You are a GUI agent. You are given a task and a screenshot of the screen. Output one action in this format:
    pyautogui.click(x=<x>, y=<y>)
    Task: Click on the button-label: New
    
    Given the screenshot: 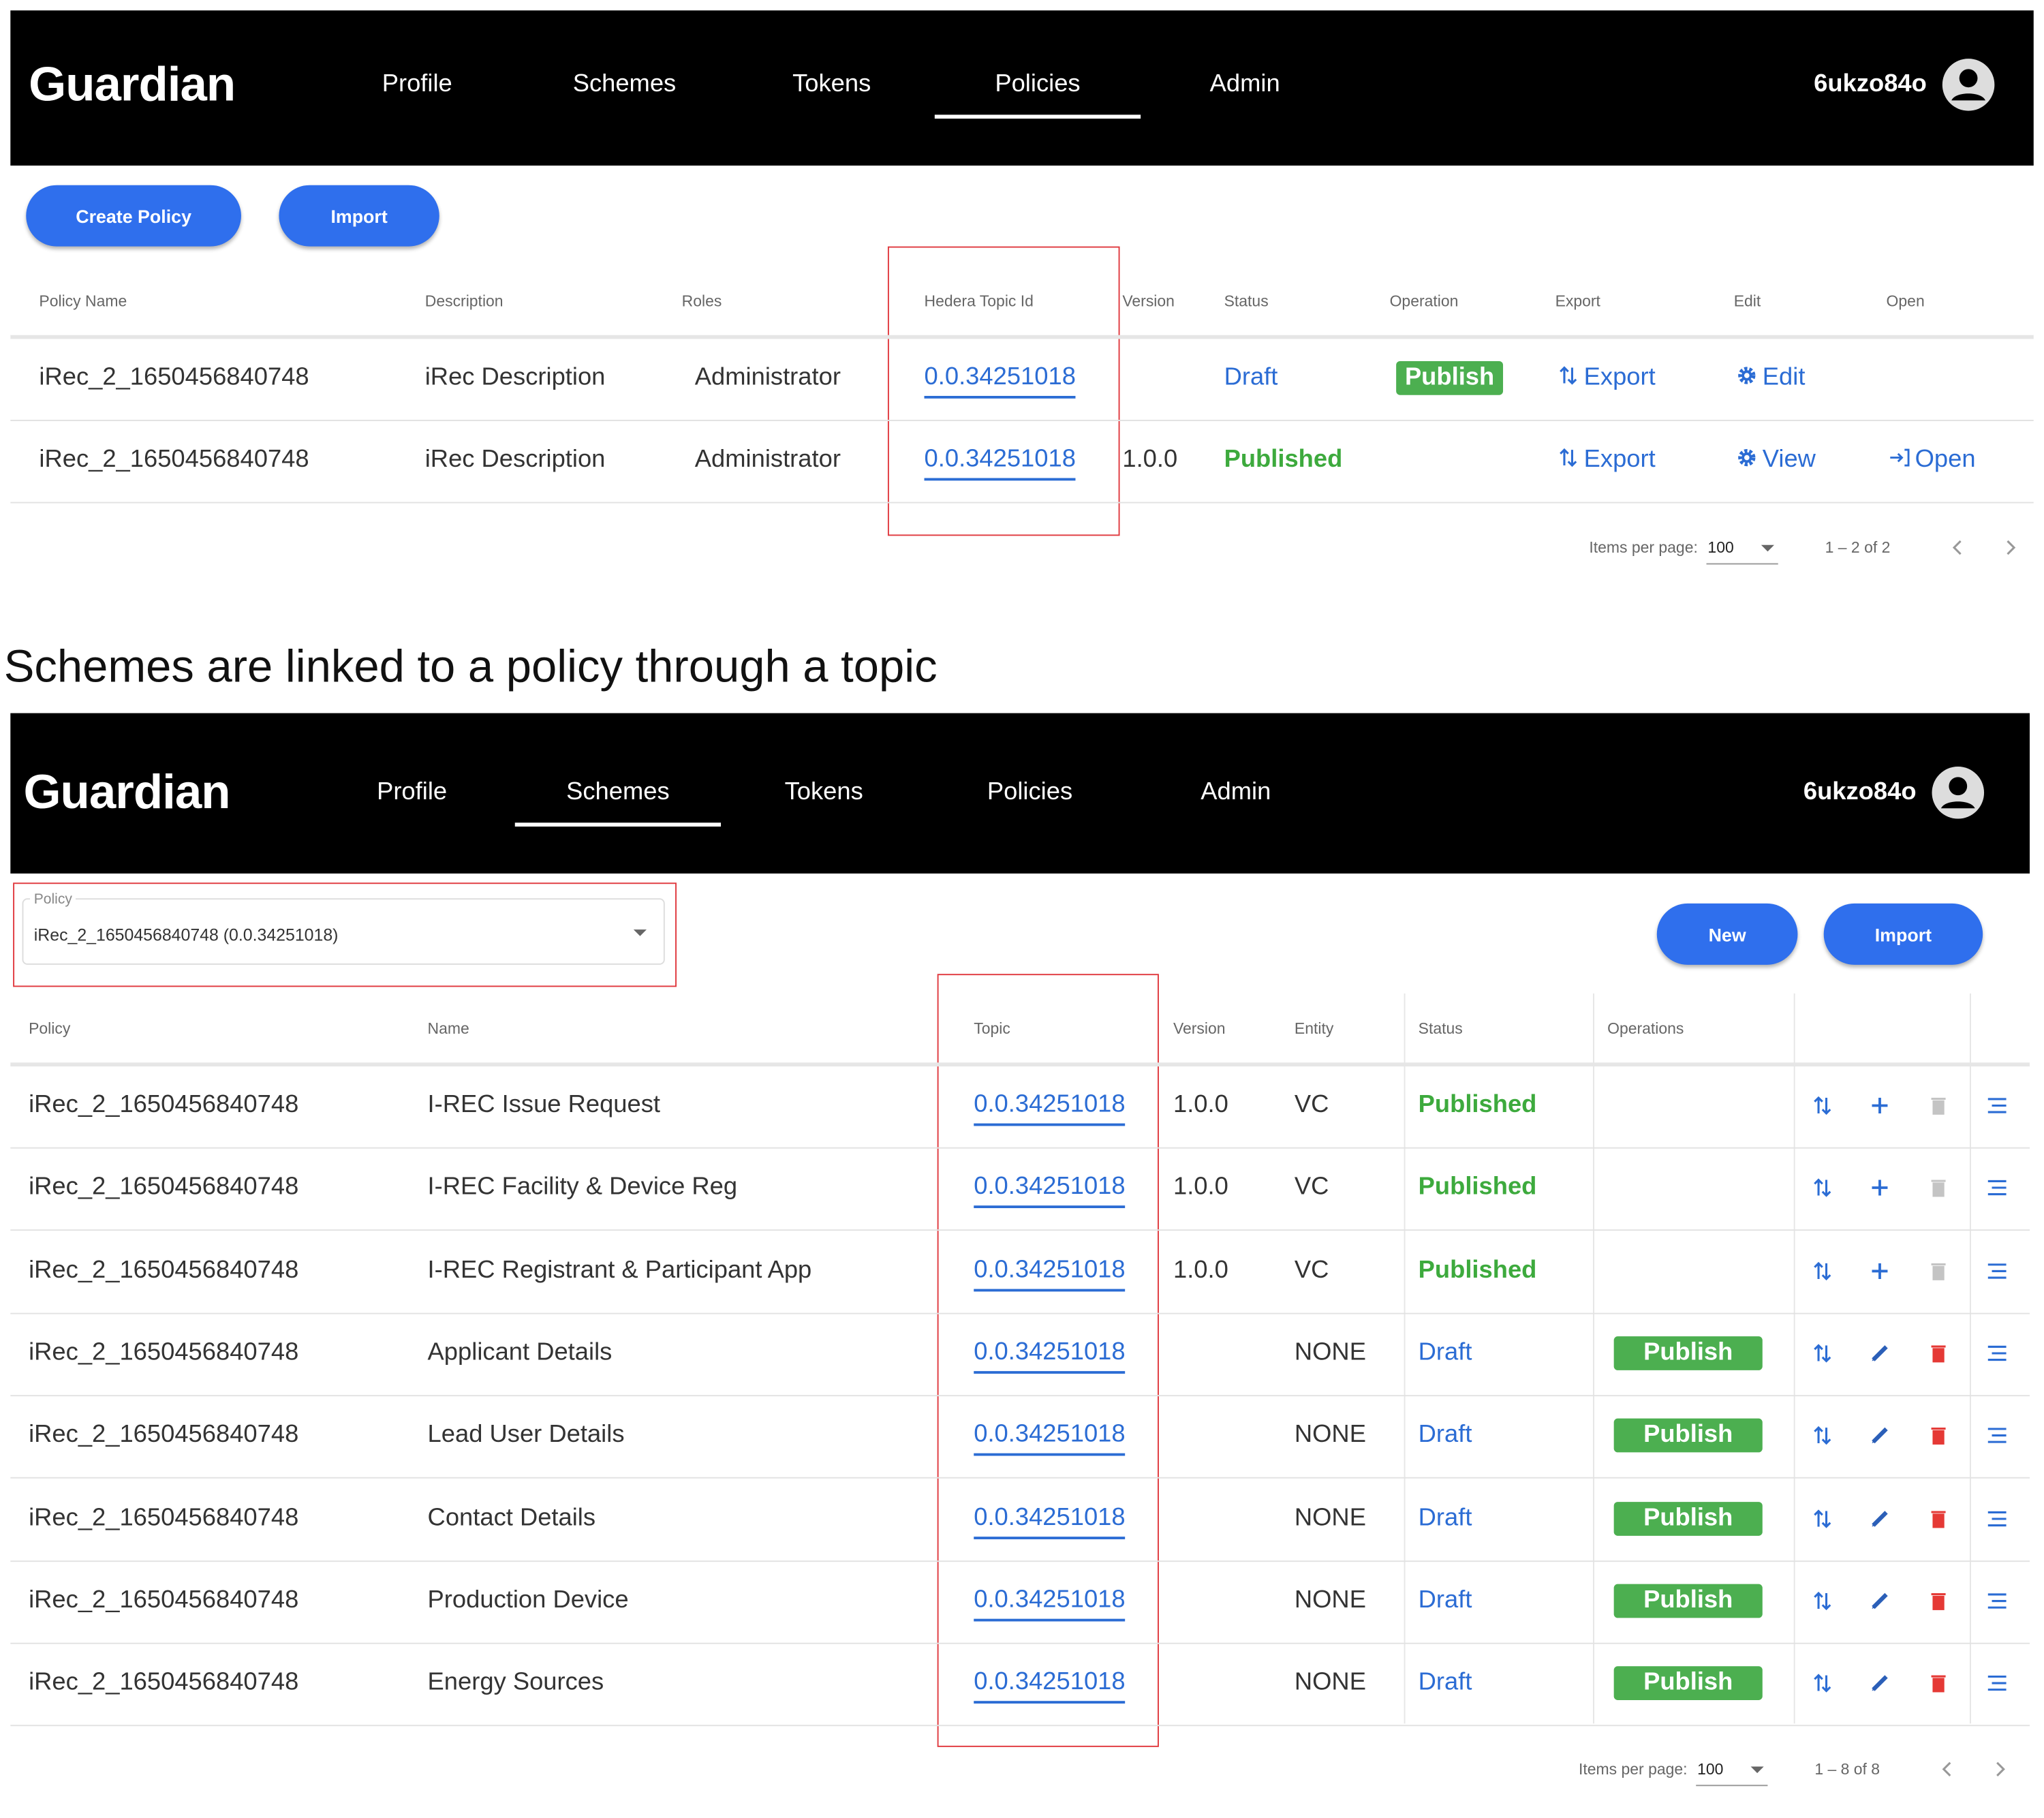 What is the action you would take?
    pyautogui.click(x=1727, y=934)
    